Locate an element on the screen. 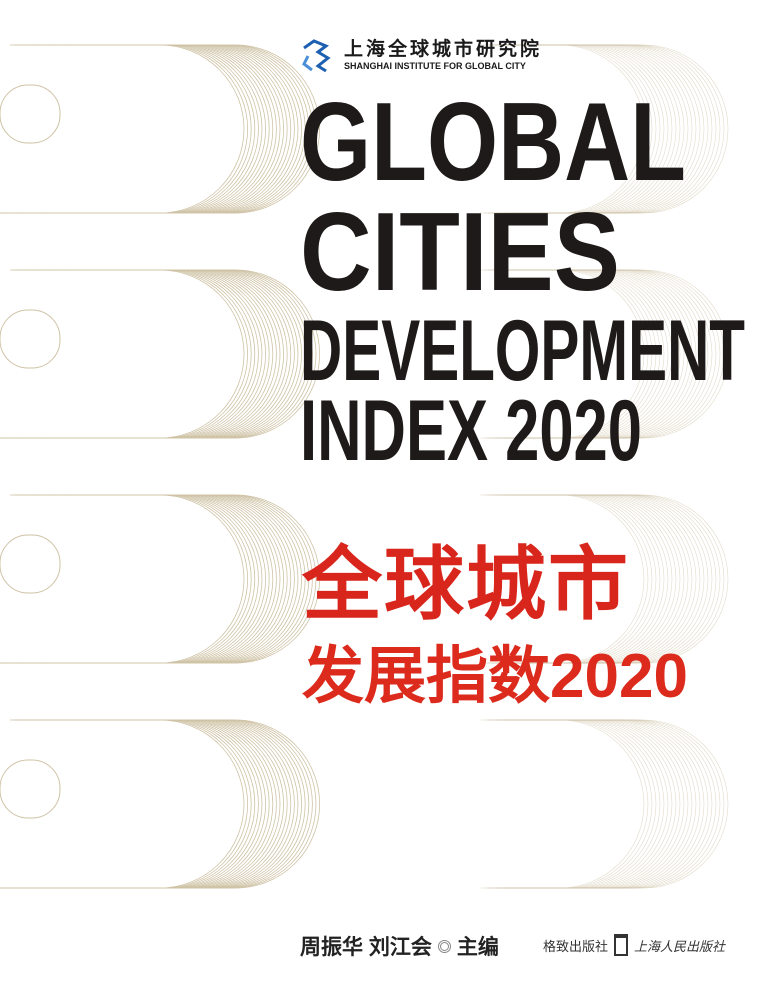 The image size is (773, 1000). title-line-3: DEVELOPMENT is located at coordinates (522, 351).